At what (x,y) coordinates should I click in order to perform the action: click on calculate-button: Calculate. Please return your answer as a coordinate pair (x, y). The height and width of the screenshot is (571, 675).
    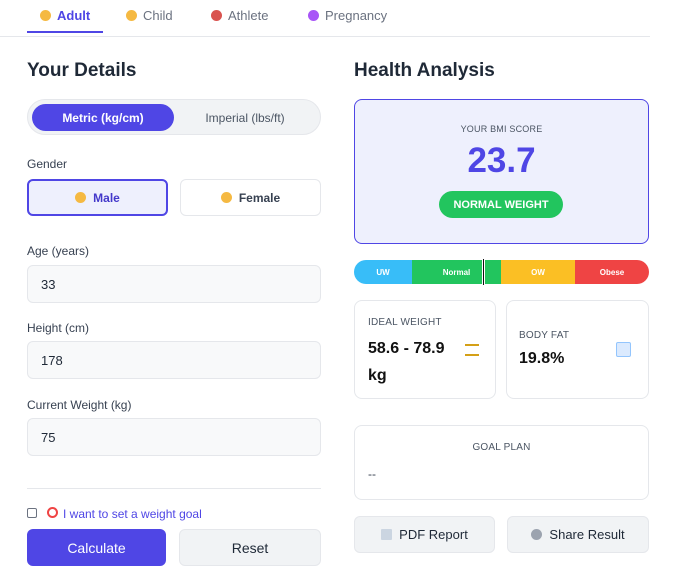
    Looking at the image, I should click on (96, 547).